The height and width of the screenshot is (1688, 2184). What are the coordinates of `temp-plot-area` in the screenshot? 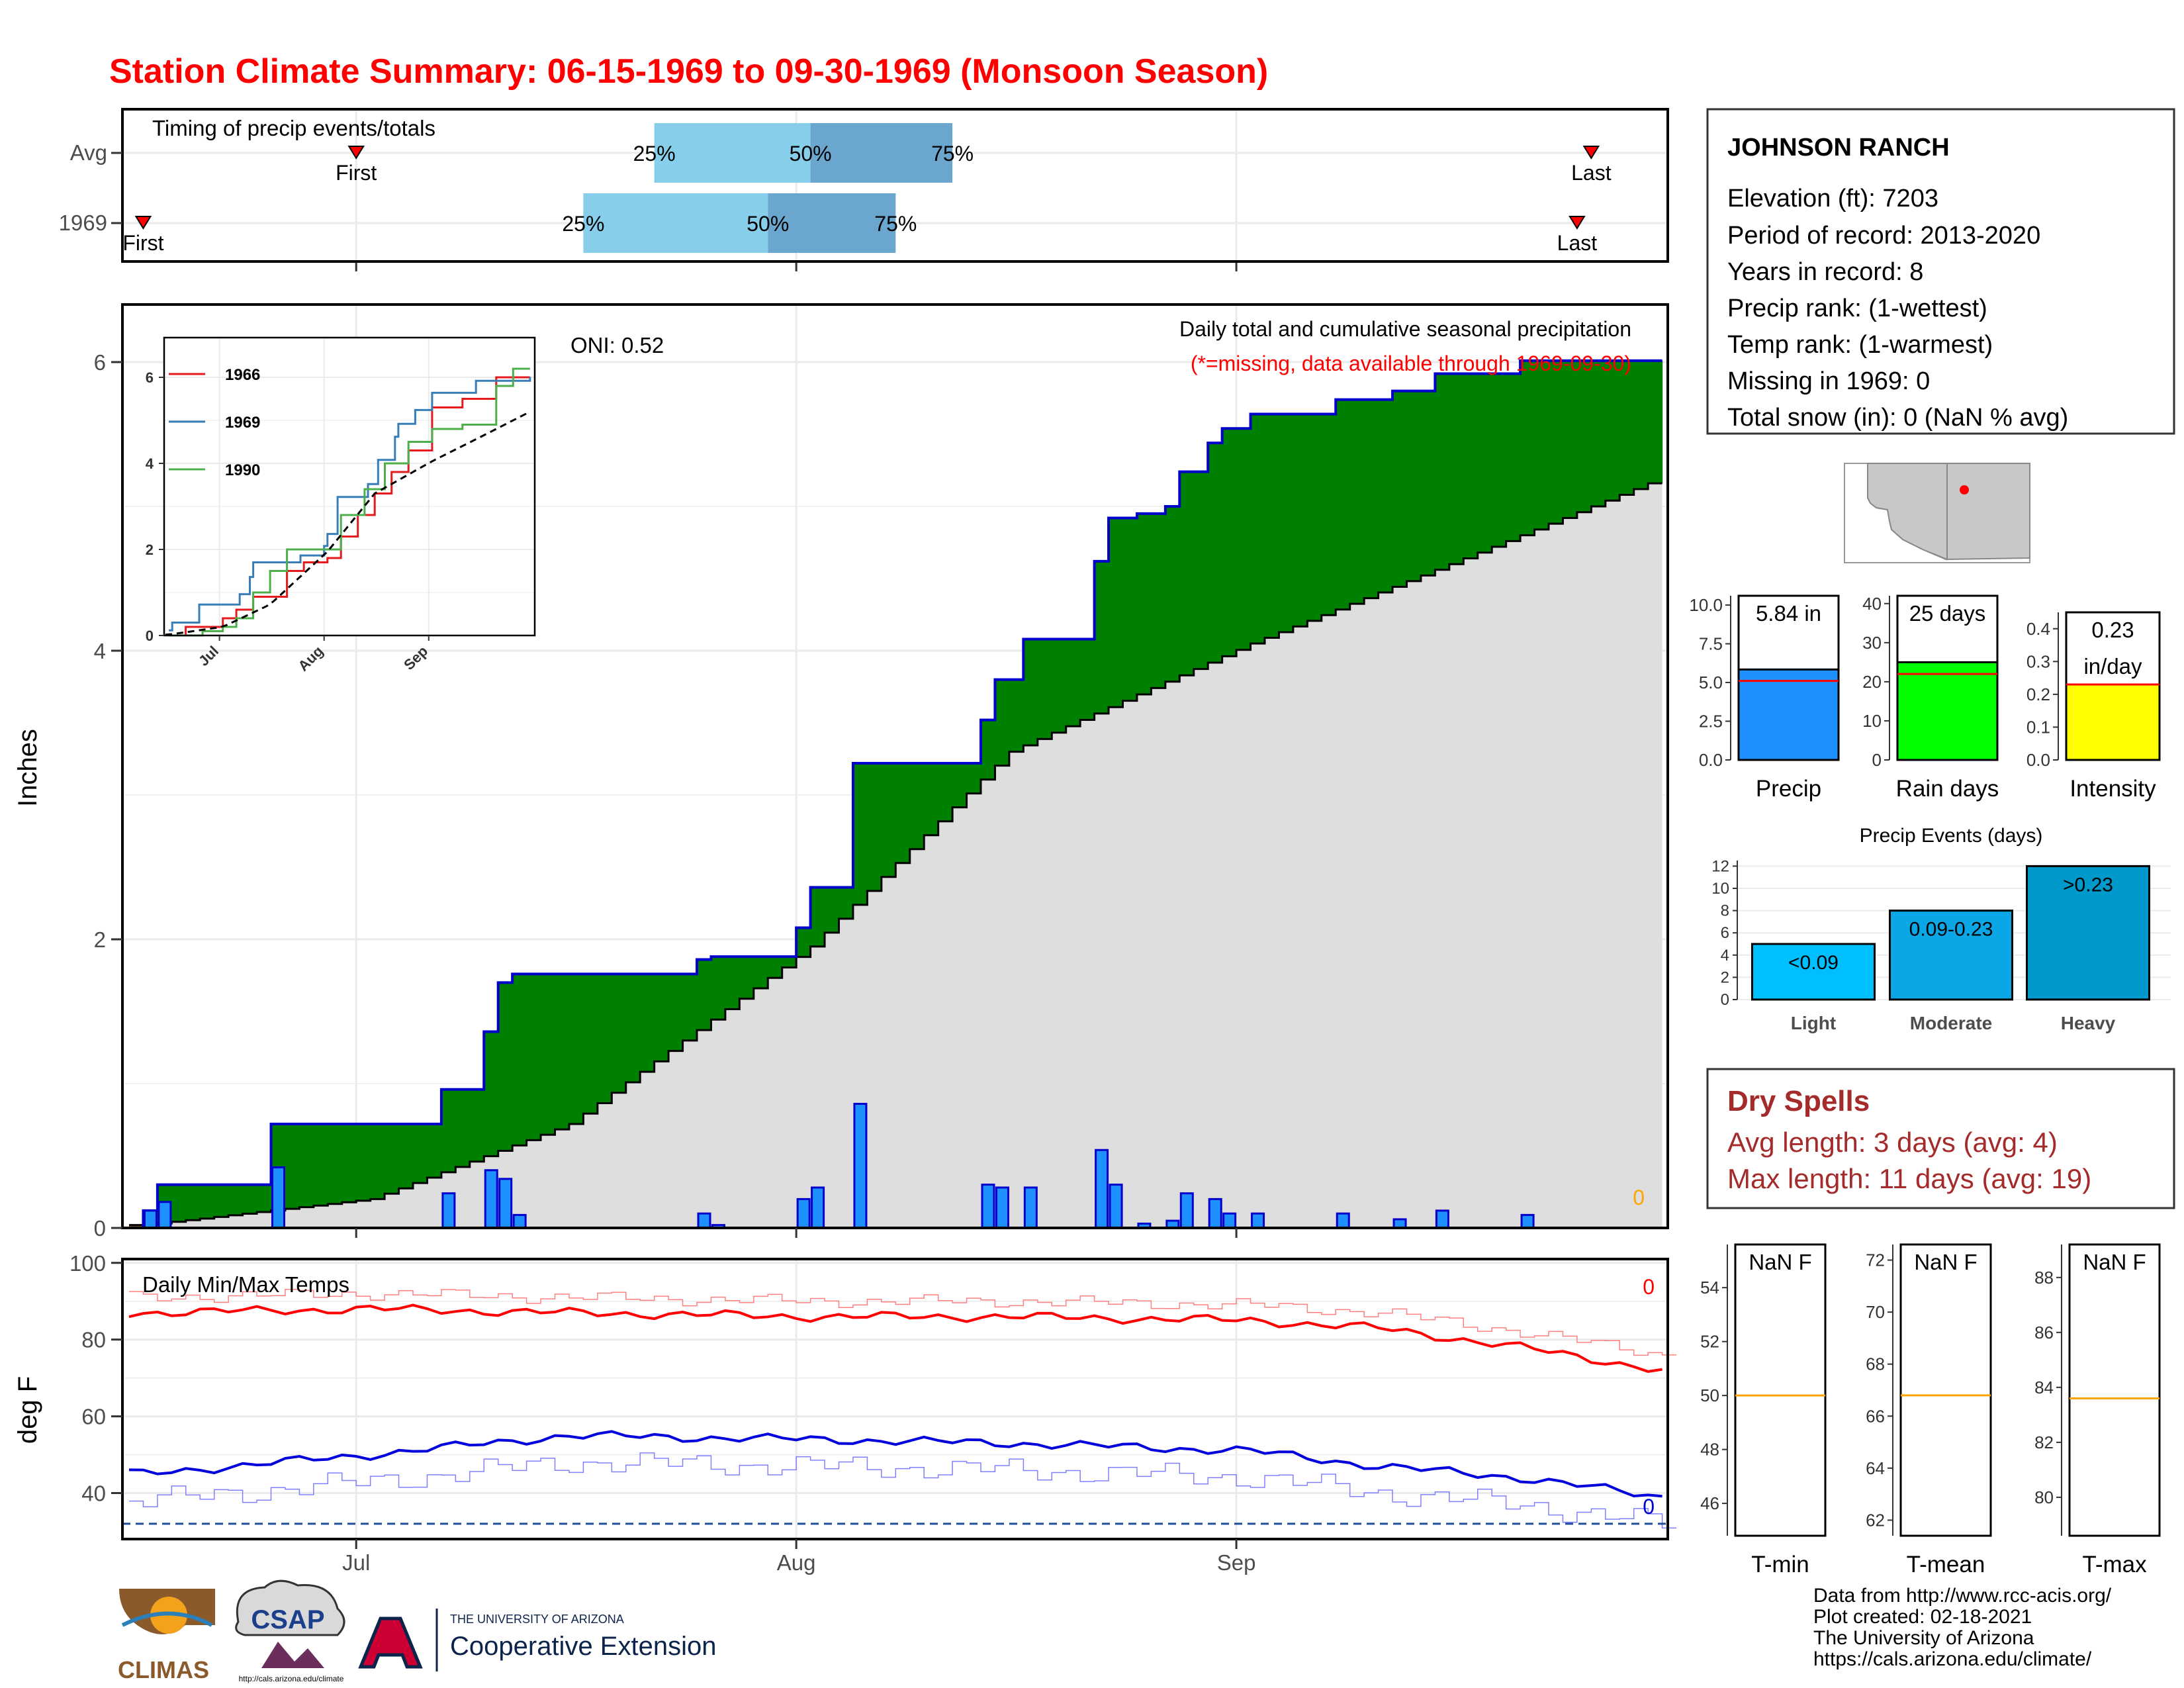 It's located at (899, 1408).